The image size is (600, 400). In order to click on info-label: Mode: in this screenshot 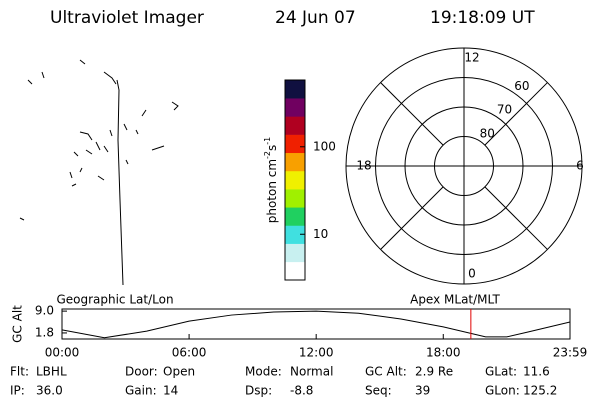, I will do `click(263, 372)`.